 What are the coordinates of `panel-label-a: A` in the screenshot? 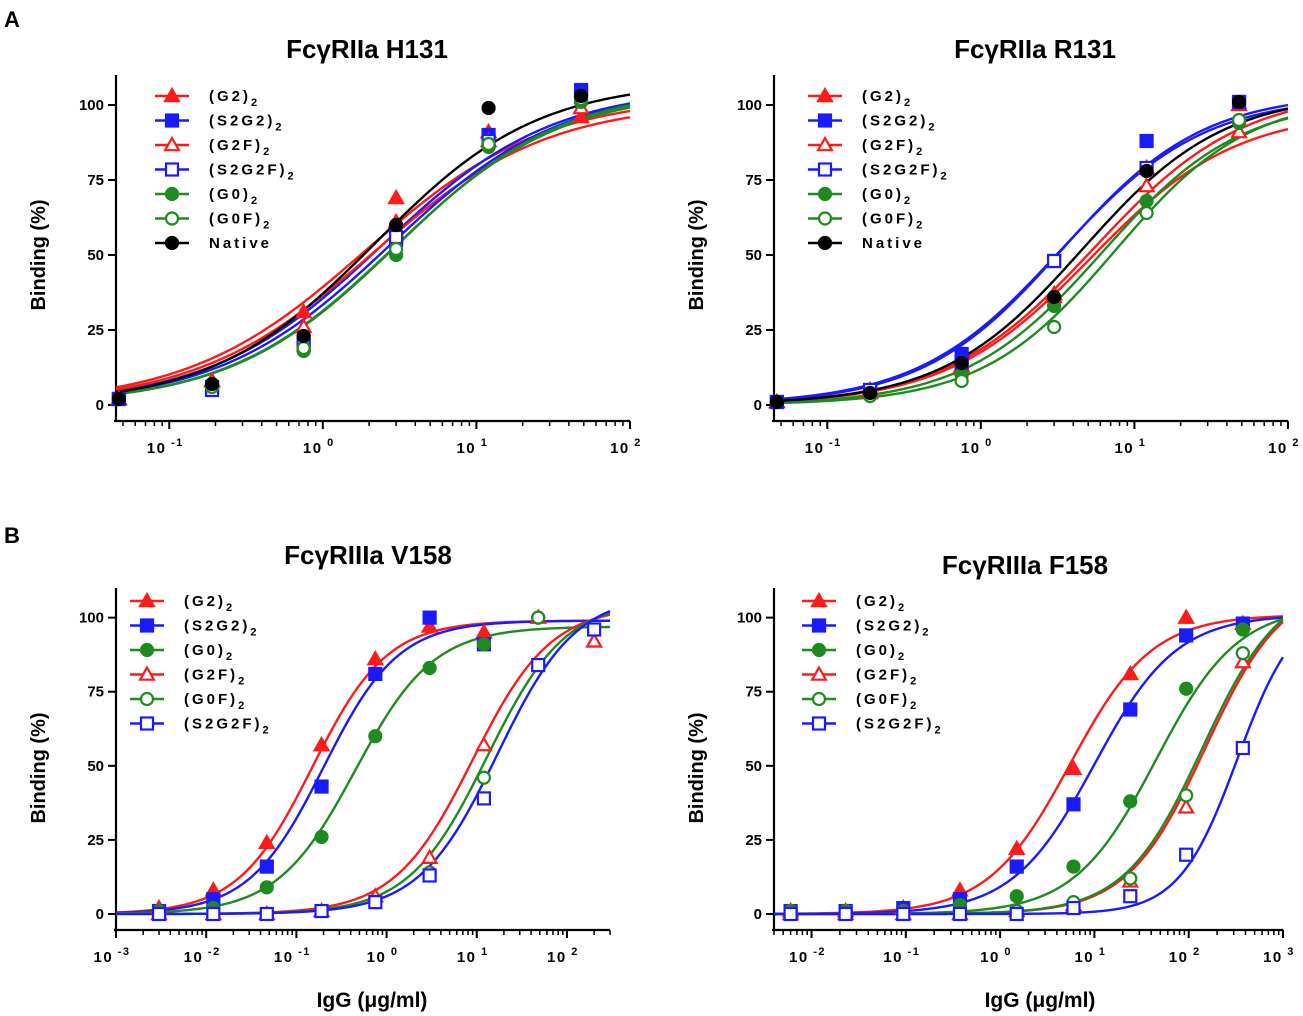 It's located at (12, 19).